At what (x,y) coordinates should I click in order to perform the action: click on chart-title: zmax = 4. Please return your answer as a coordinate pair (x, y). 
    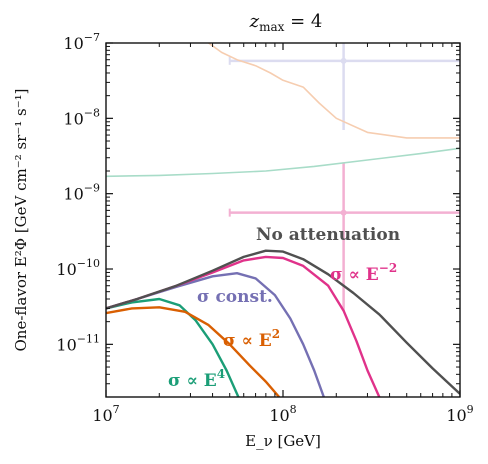
    Looking at the image, I should click on (286, 22).